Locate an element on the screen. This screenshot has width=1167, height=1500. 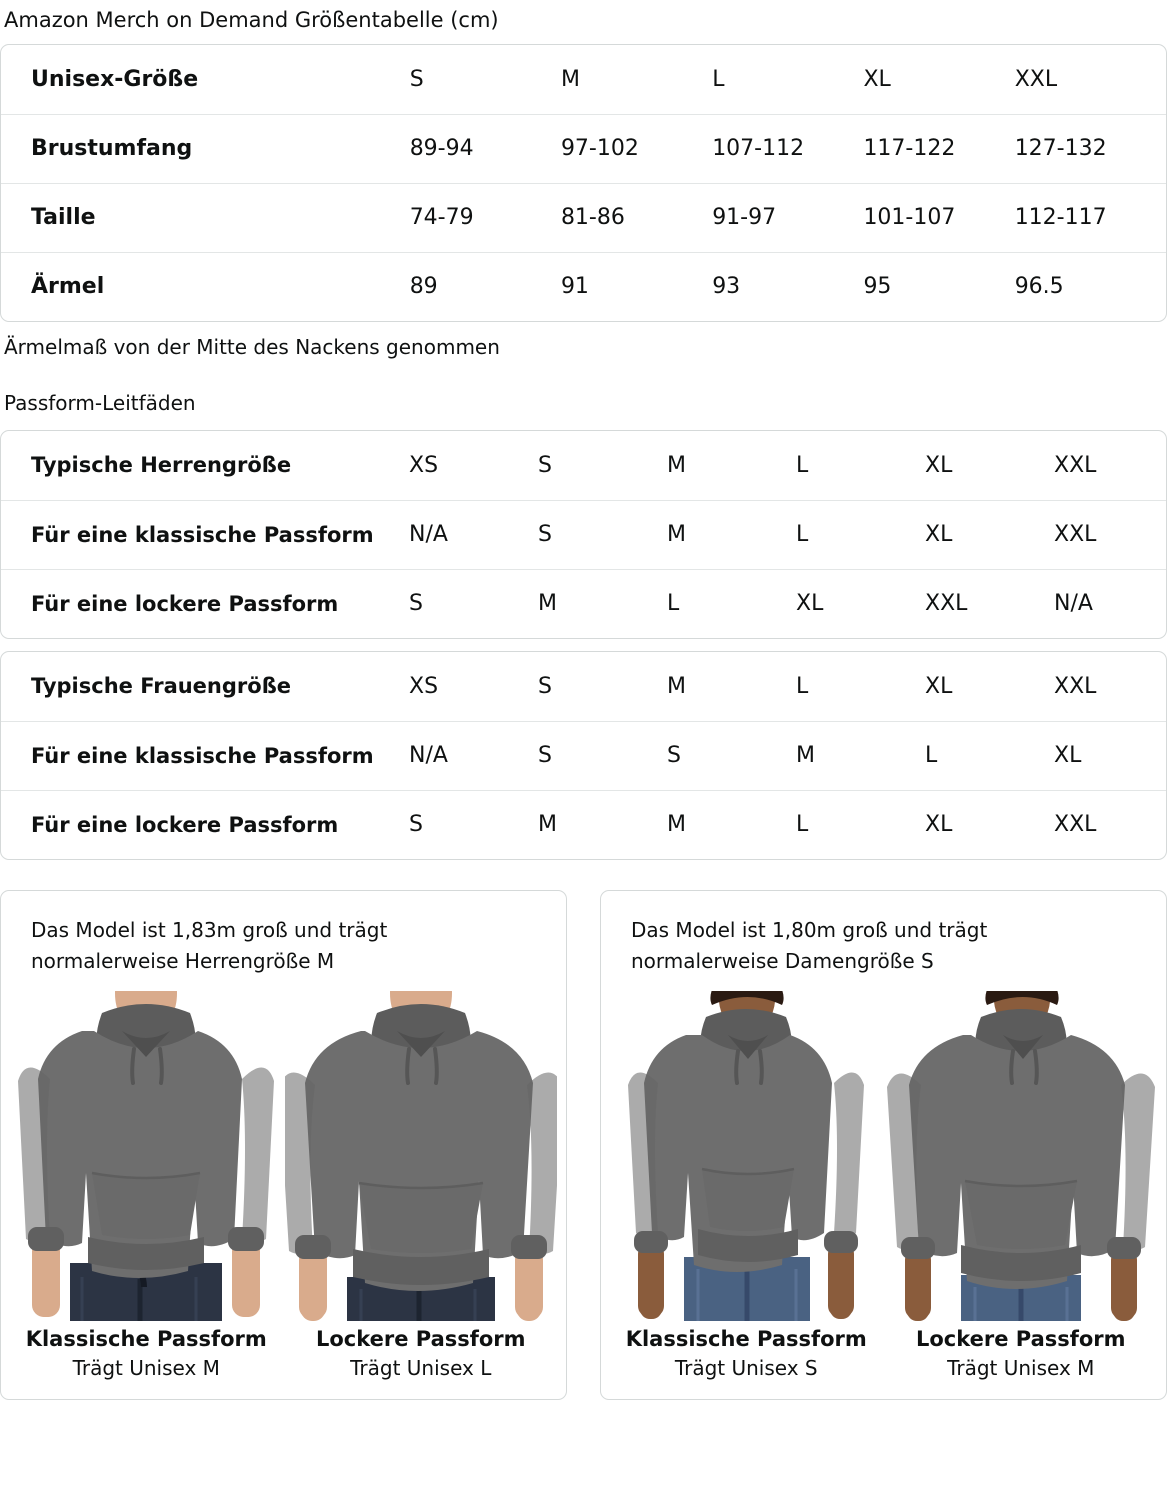
fit-women-relaxed-2: M is located at coordinates (731, 824).